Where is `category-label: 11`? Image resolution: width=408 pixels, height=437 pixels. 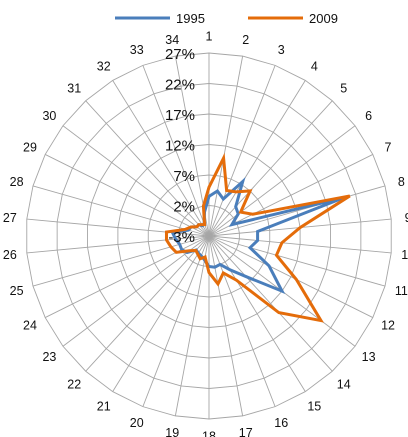
category-label: 11 is located at coordinates (401, 291).